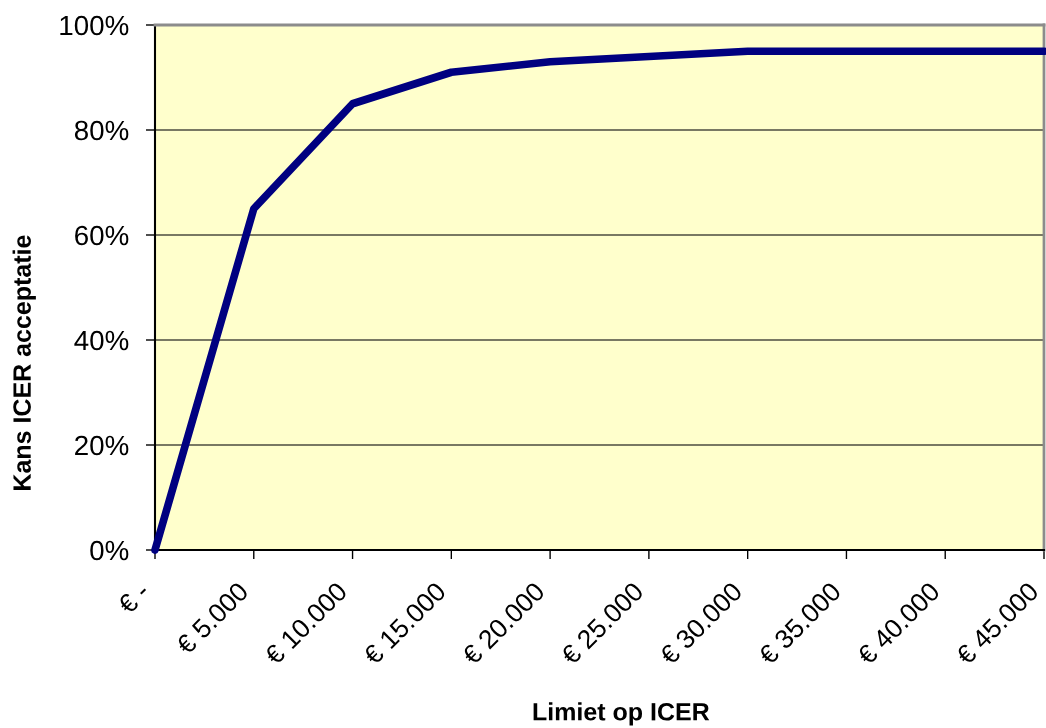 This screenshot has width=1046, height=728. What do you see at coordinates (101, 340) in the screenshot?
I see `y-tick-label: 40%` at bounding box center [101, 340].